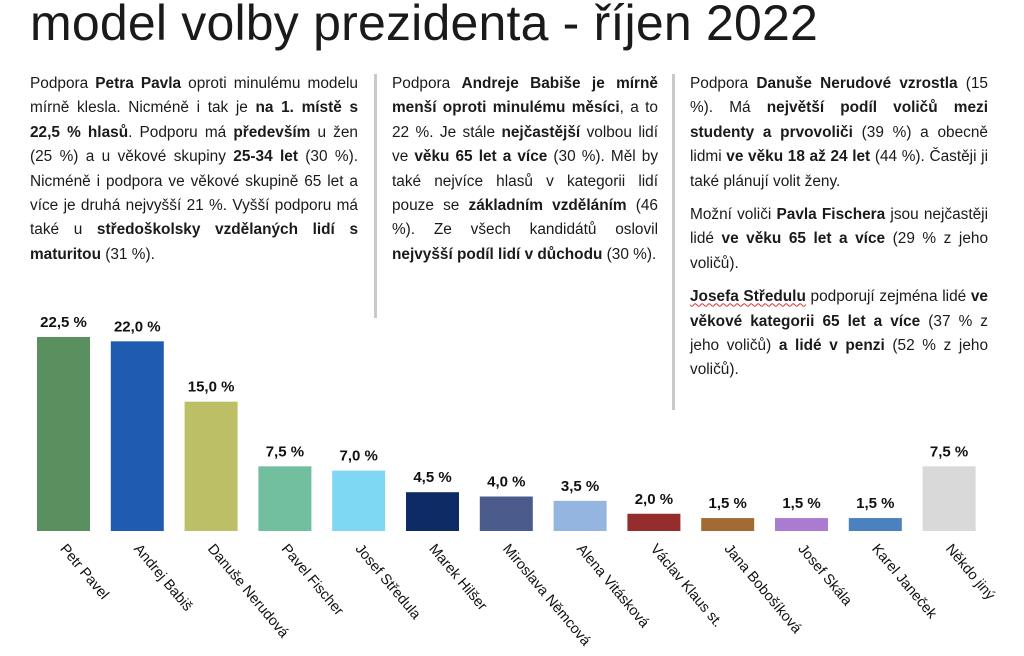  I want to click on page-title: model volby prezidenta - říjen 2022, so click(424, 25).